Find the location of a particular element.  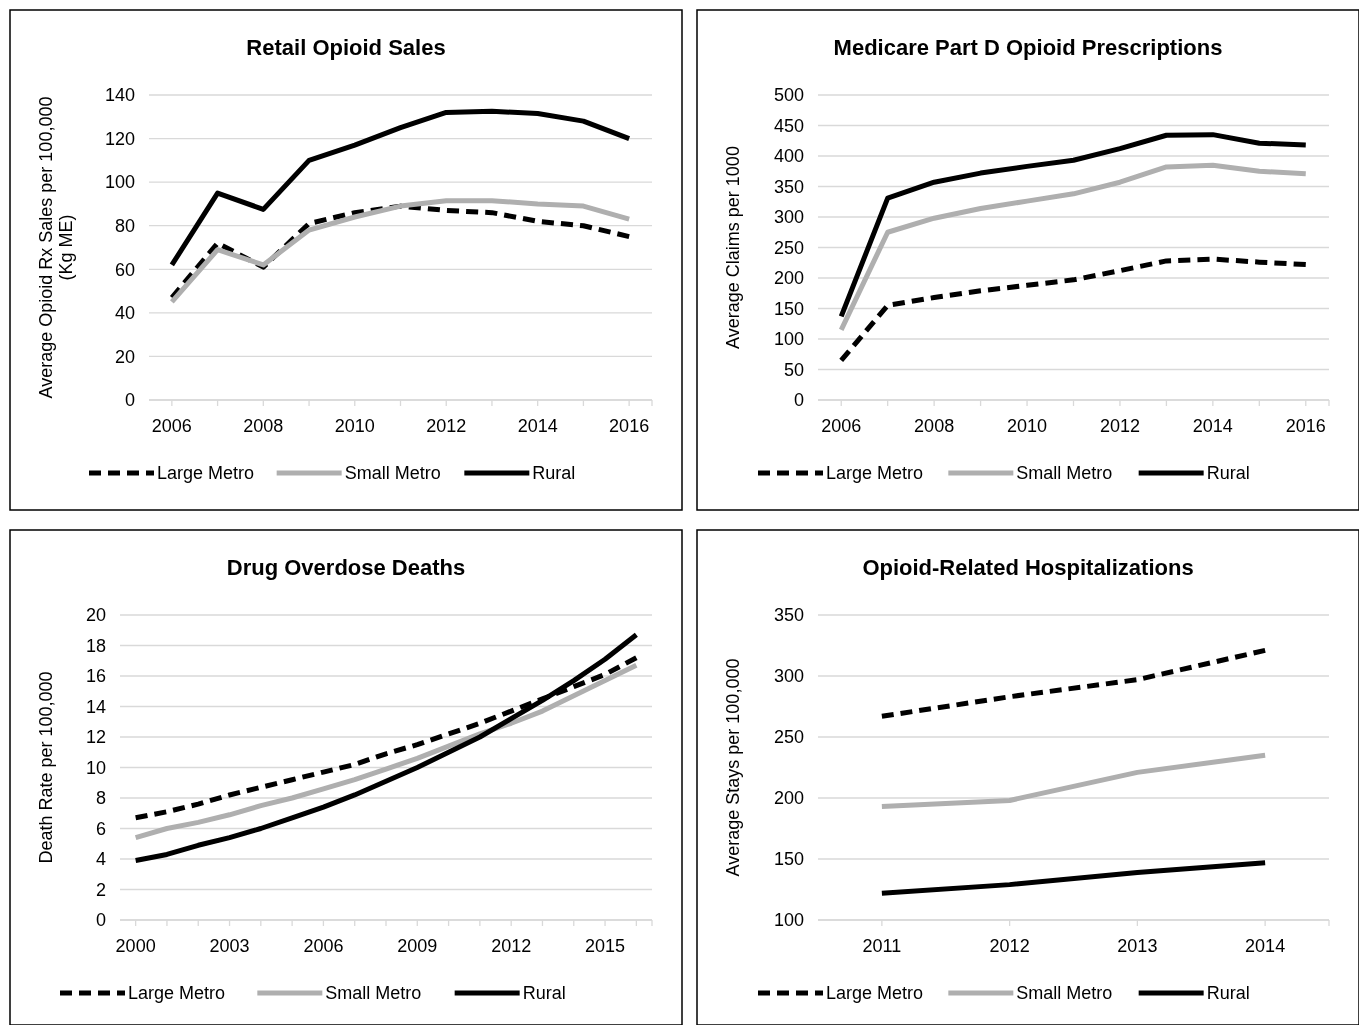

y-tick-label: 14 is located at coordinates (95, 706).